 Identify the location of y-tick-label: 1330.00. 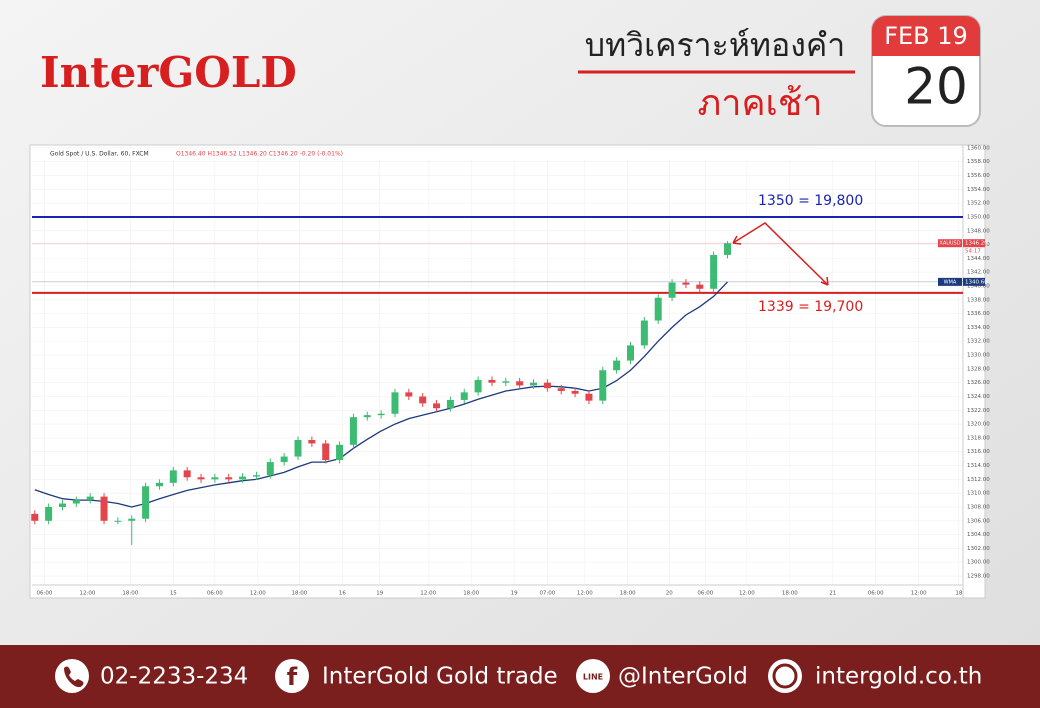
(978, 356).